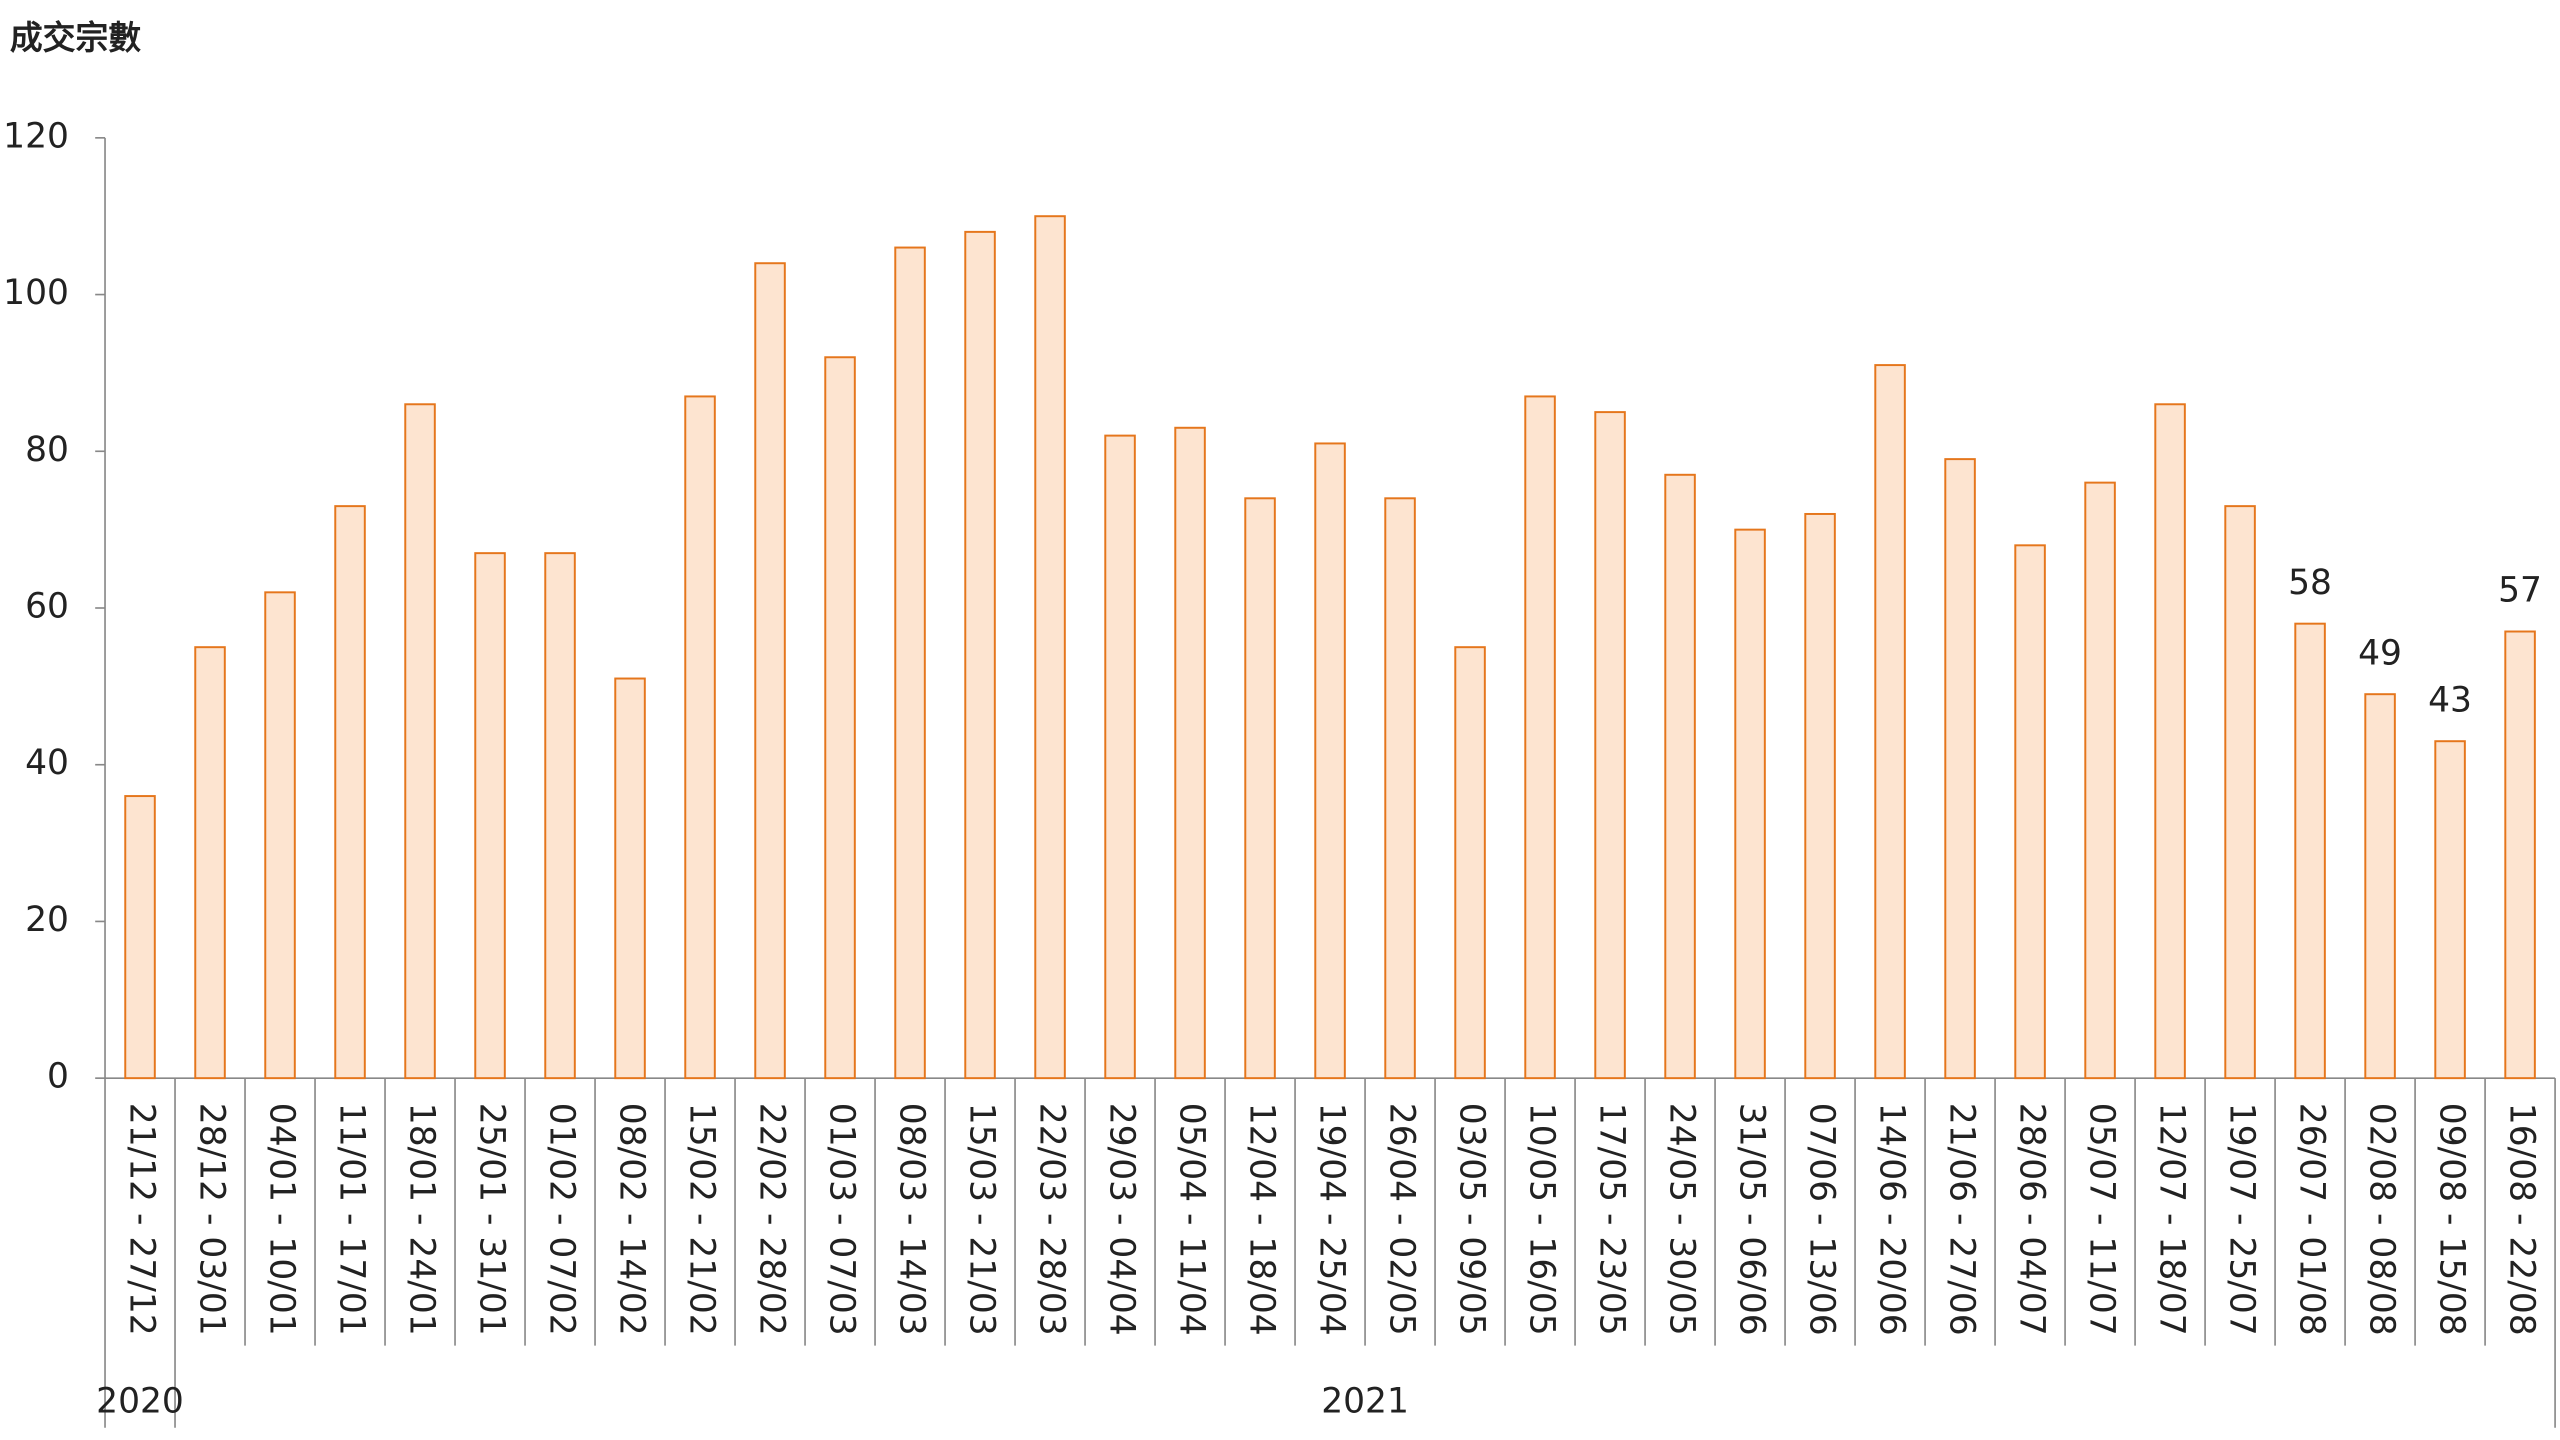  I want to click on x-tick-label: 17/05 - 23/05, so click(1612, 1219).